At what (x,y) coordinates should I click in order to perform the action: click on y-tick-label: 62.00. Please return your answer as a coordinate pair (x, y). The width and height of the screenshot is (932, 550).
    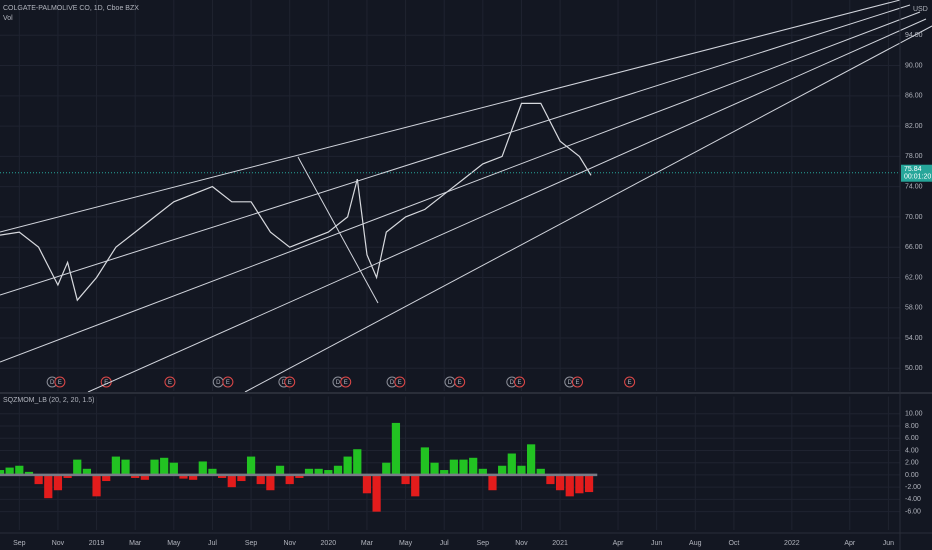
    Looking at the image, I should click on (914, 277).